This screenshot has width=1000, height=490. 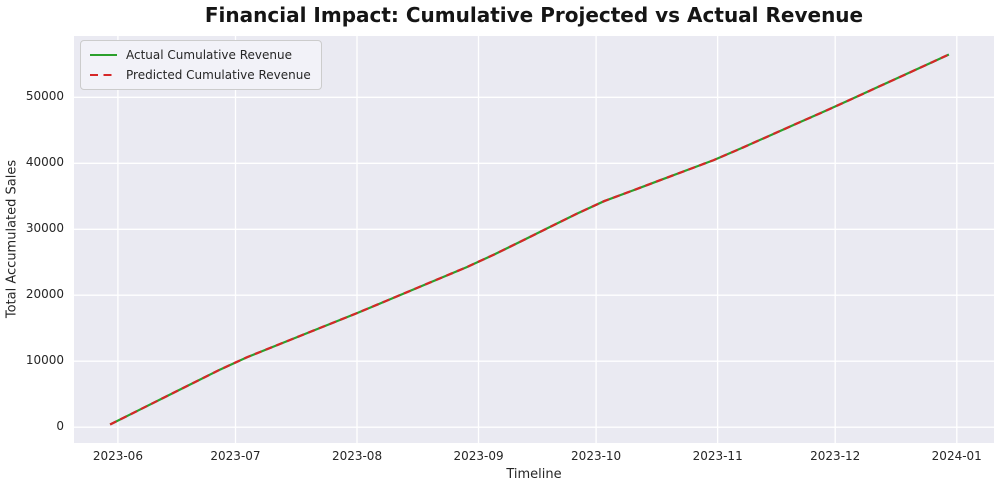 I want to click on x-tick-label: 2023-11, so click(x=717, y=456).